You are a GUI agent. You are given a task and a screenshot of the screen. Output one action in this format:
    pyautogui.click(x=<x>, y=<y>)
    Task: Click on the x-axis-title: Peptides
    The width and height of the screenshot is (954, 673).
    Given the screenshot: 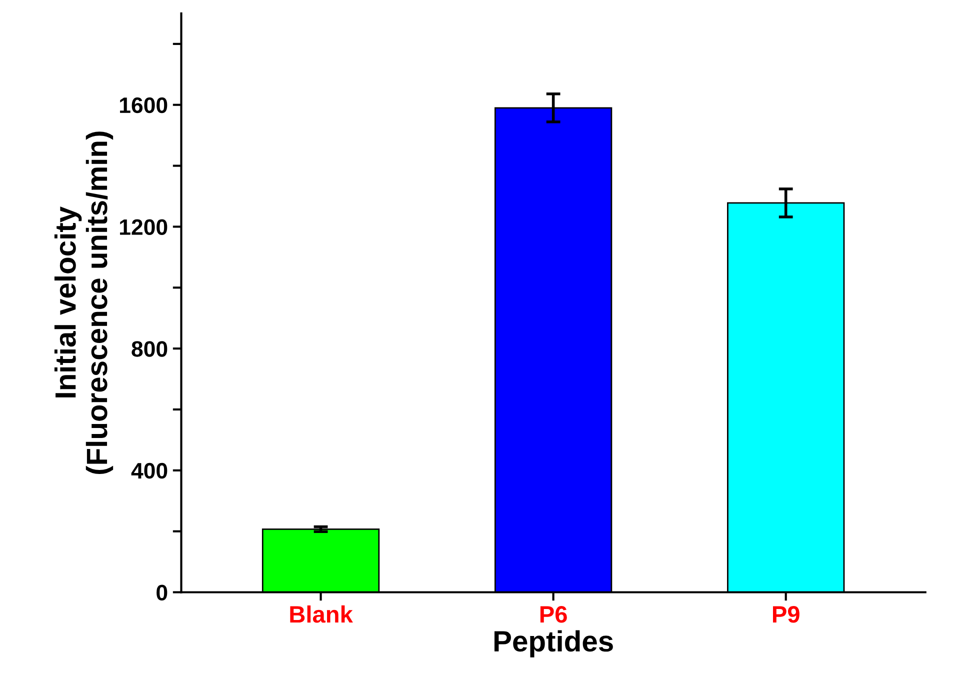 What is the action you would take?
    pyautogui.click(x=553, y=644)
    